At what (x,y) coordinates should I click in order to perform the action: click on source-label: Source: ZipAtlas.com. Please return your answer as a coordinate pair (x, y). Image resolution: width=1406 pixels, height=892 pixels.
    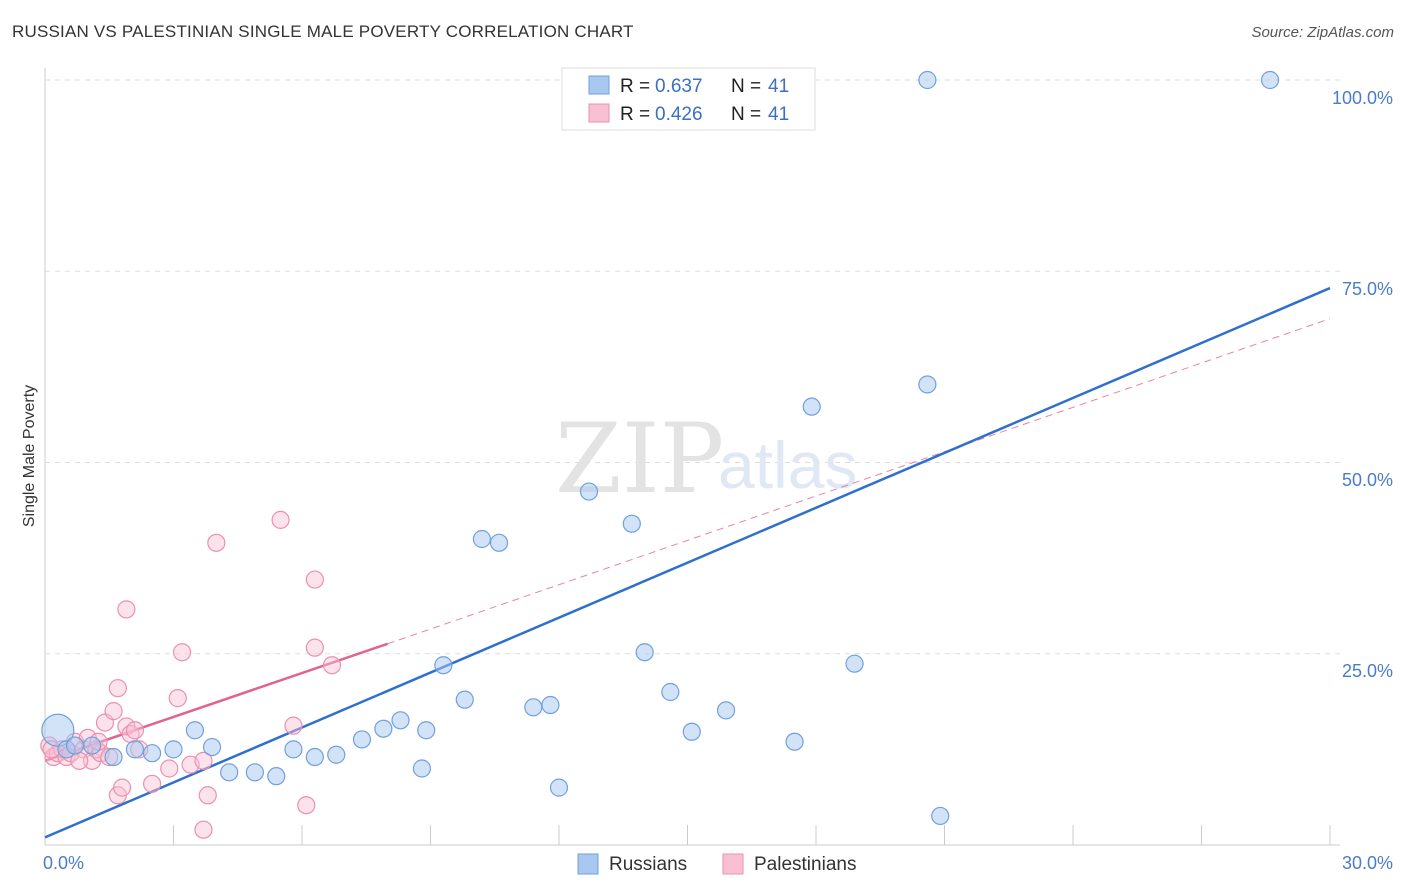
    Looking at the image, I should click on (1322, 32).